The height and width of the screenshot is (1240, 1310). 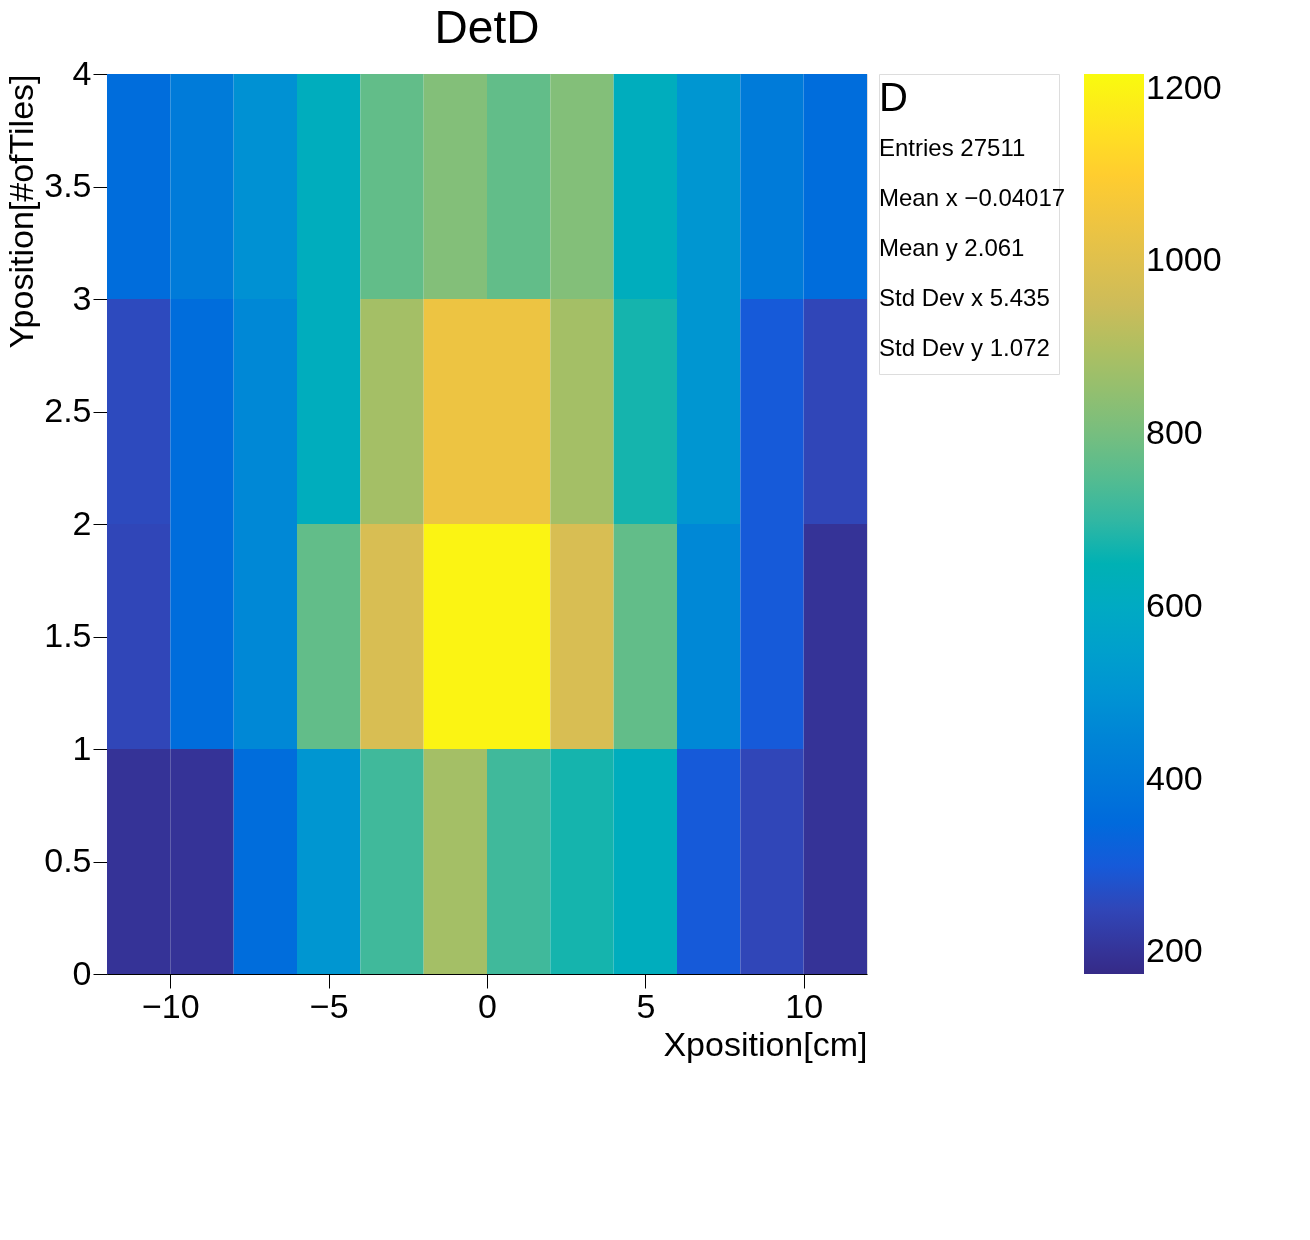 What do you see at coordinates (21, 211) in the screenshot?
I see `y-axis-title: Yposition[#ofTiles]` at bounding box center [21, 211].